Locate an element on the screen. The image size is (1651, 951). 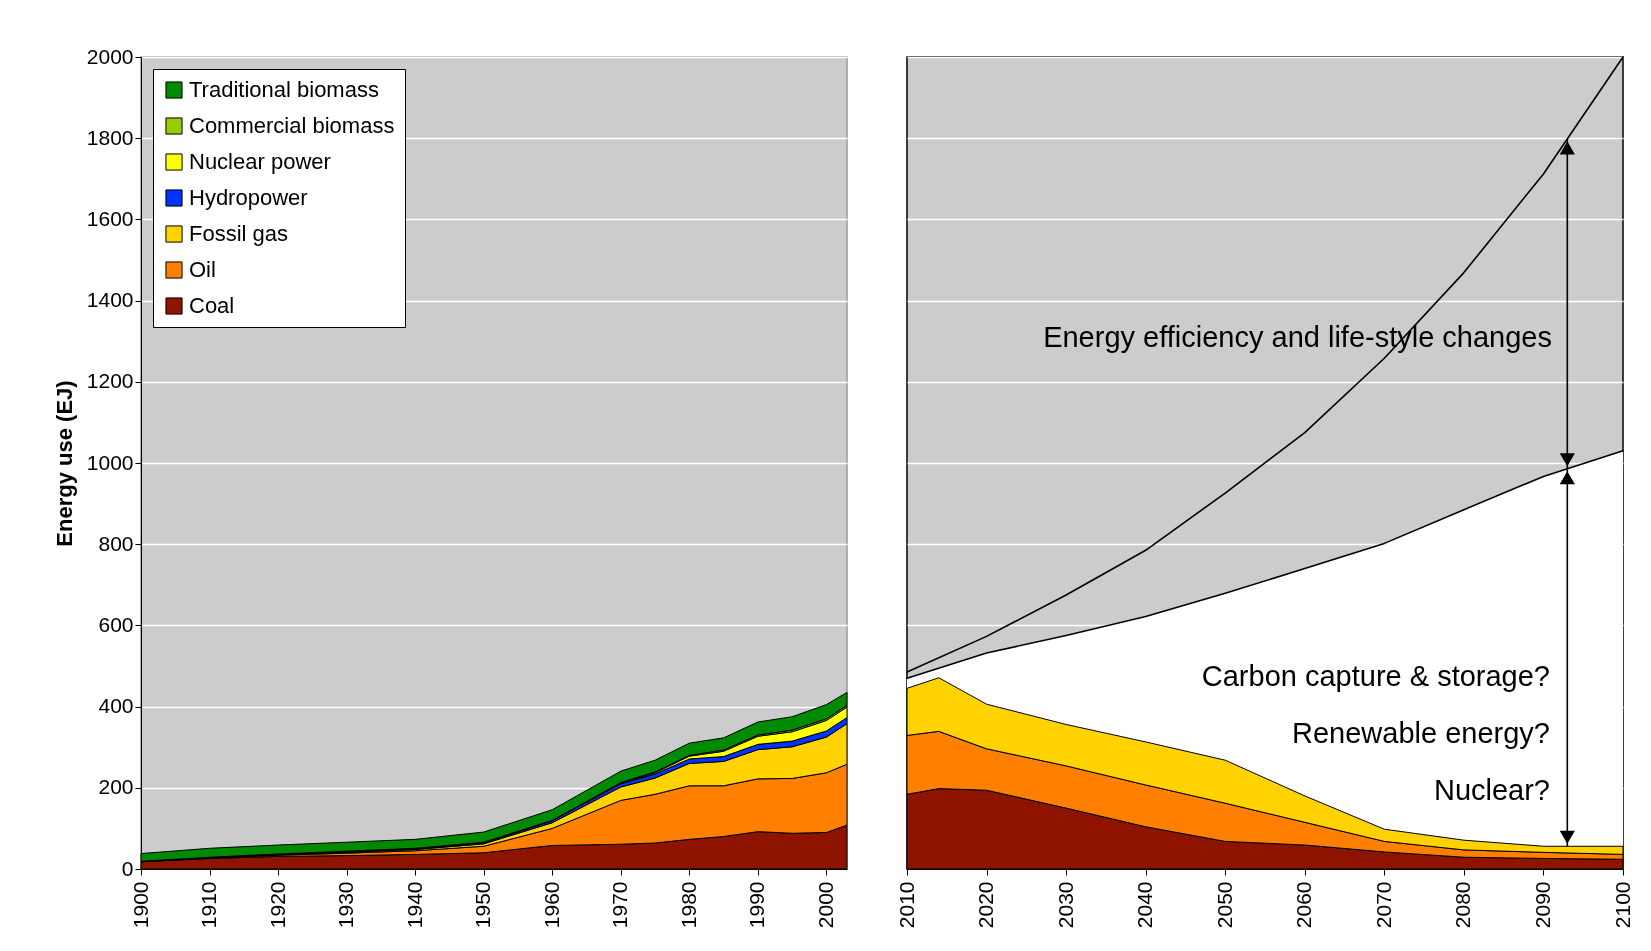
x-tick-label: 2030 is located at coordinates (1065, 905).